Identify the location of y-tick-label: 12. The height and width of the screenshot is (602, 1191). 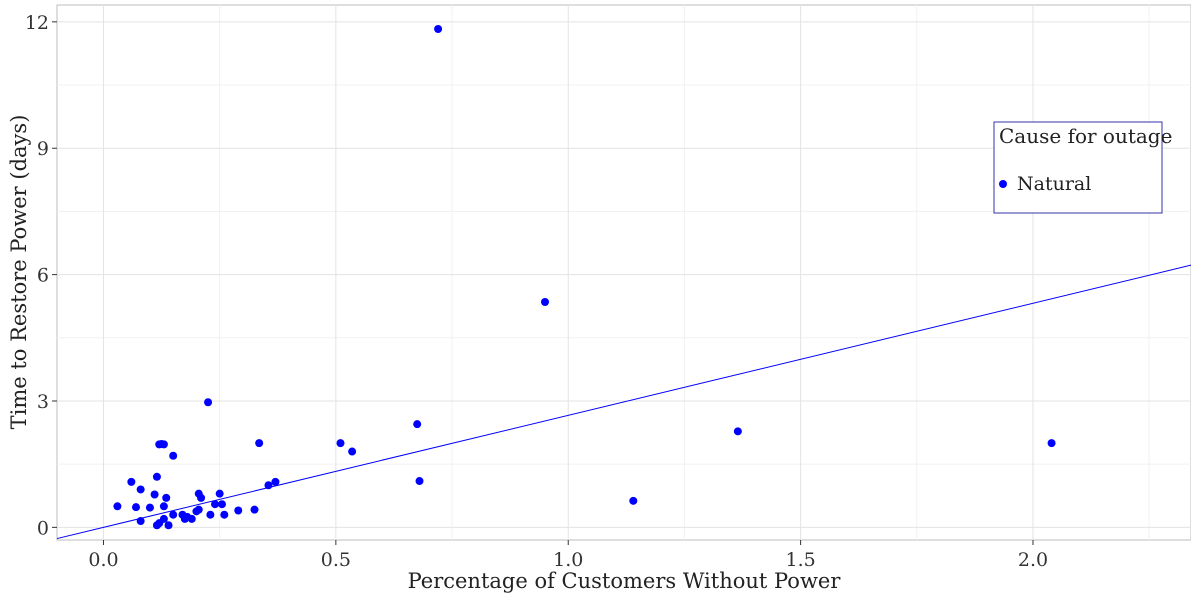
(37, 23).